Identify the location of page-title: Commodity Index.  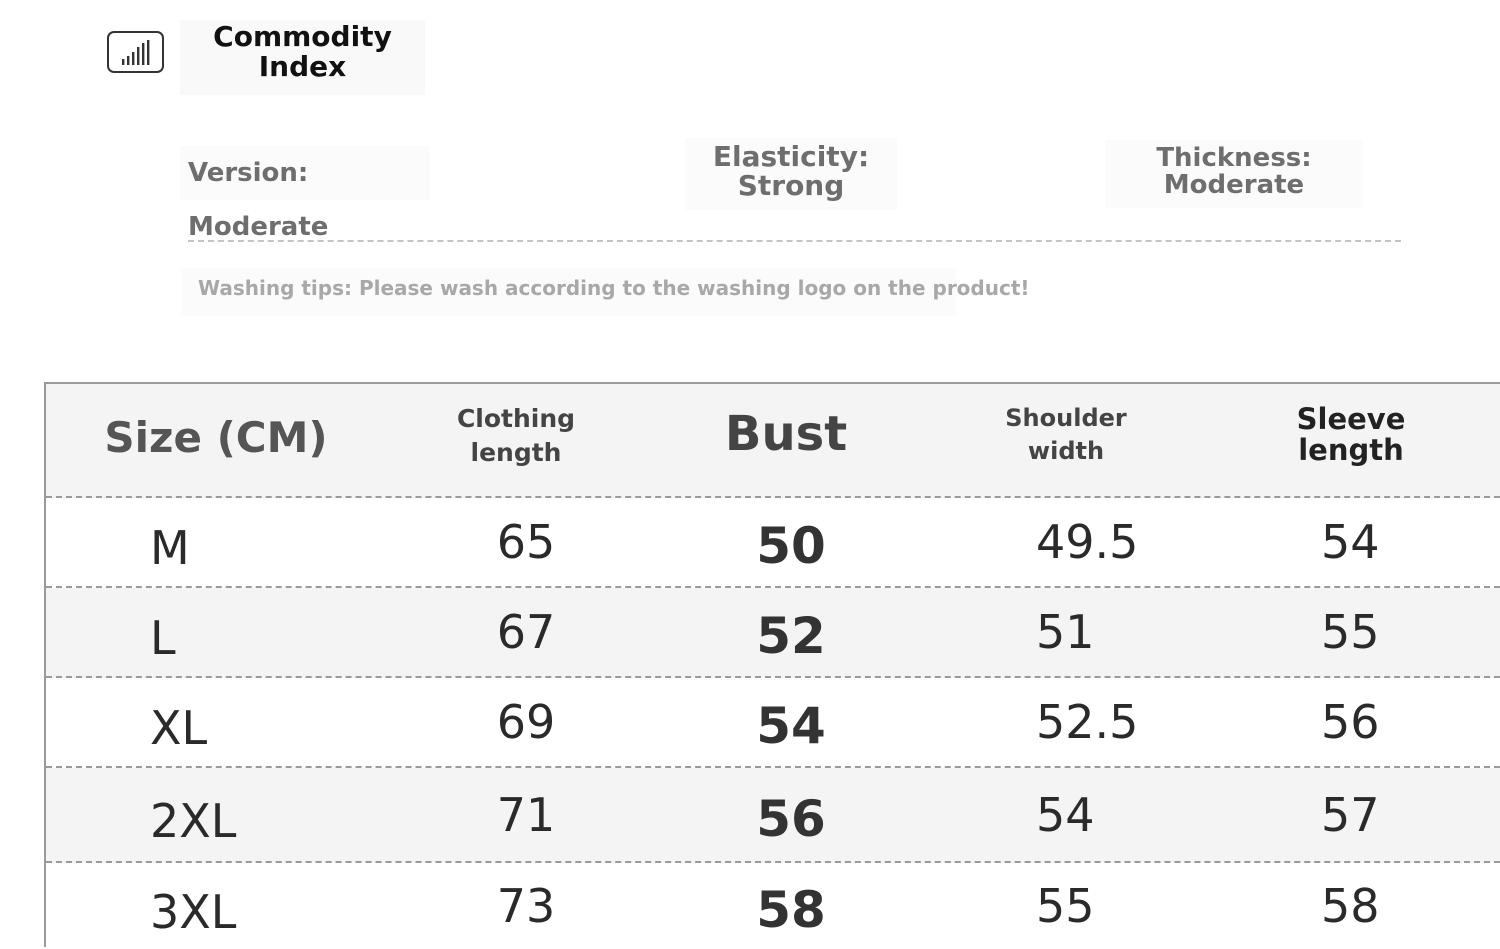
(302, 57).